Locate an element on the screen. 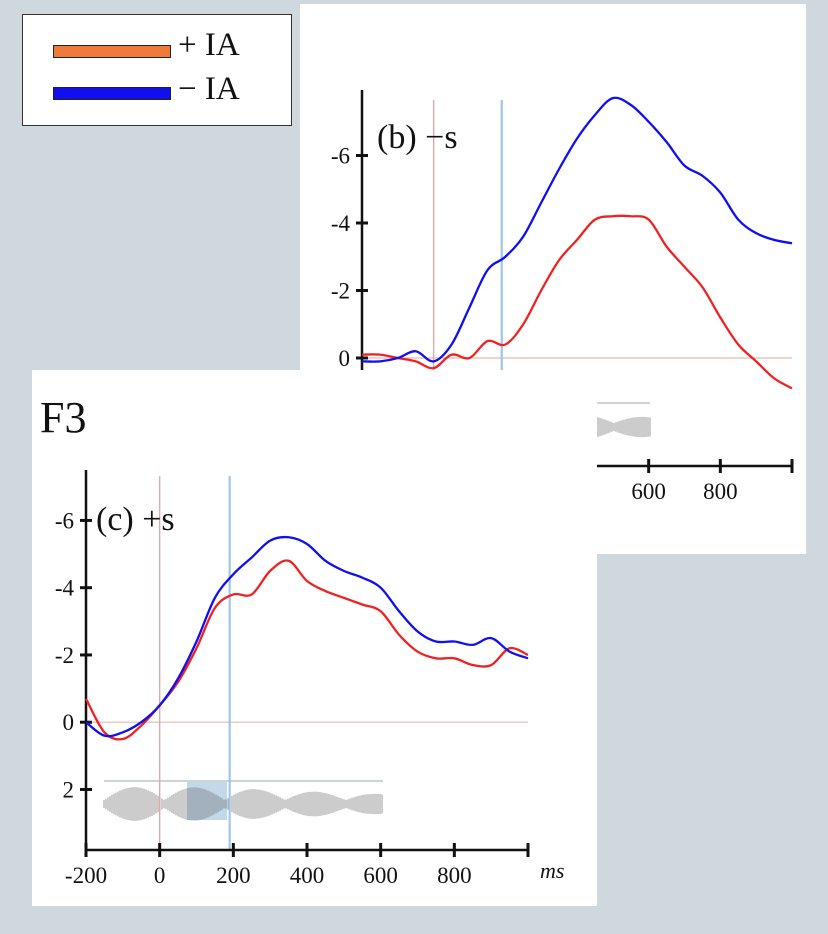  legend-swatch-plus-ia is located at coordinates (112, 51).